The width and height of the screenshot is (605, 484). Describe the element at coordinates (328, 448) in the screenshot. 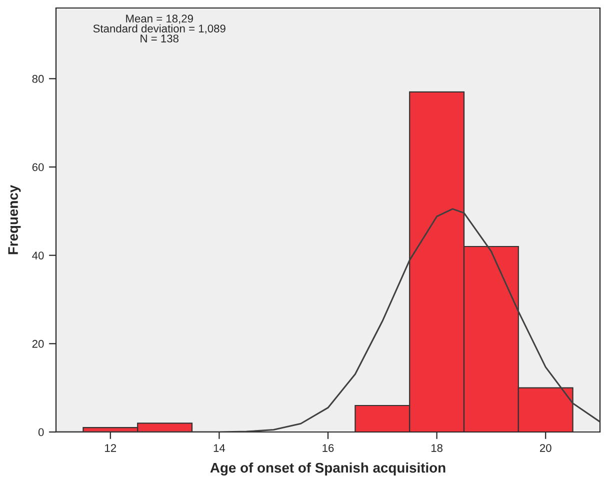

I see `x-tick-label: 16` at that location.